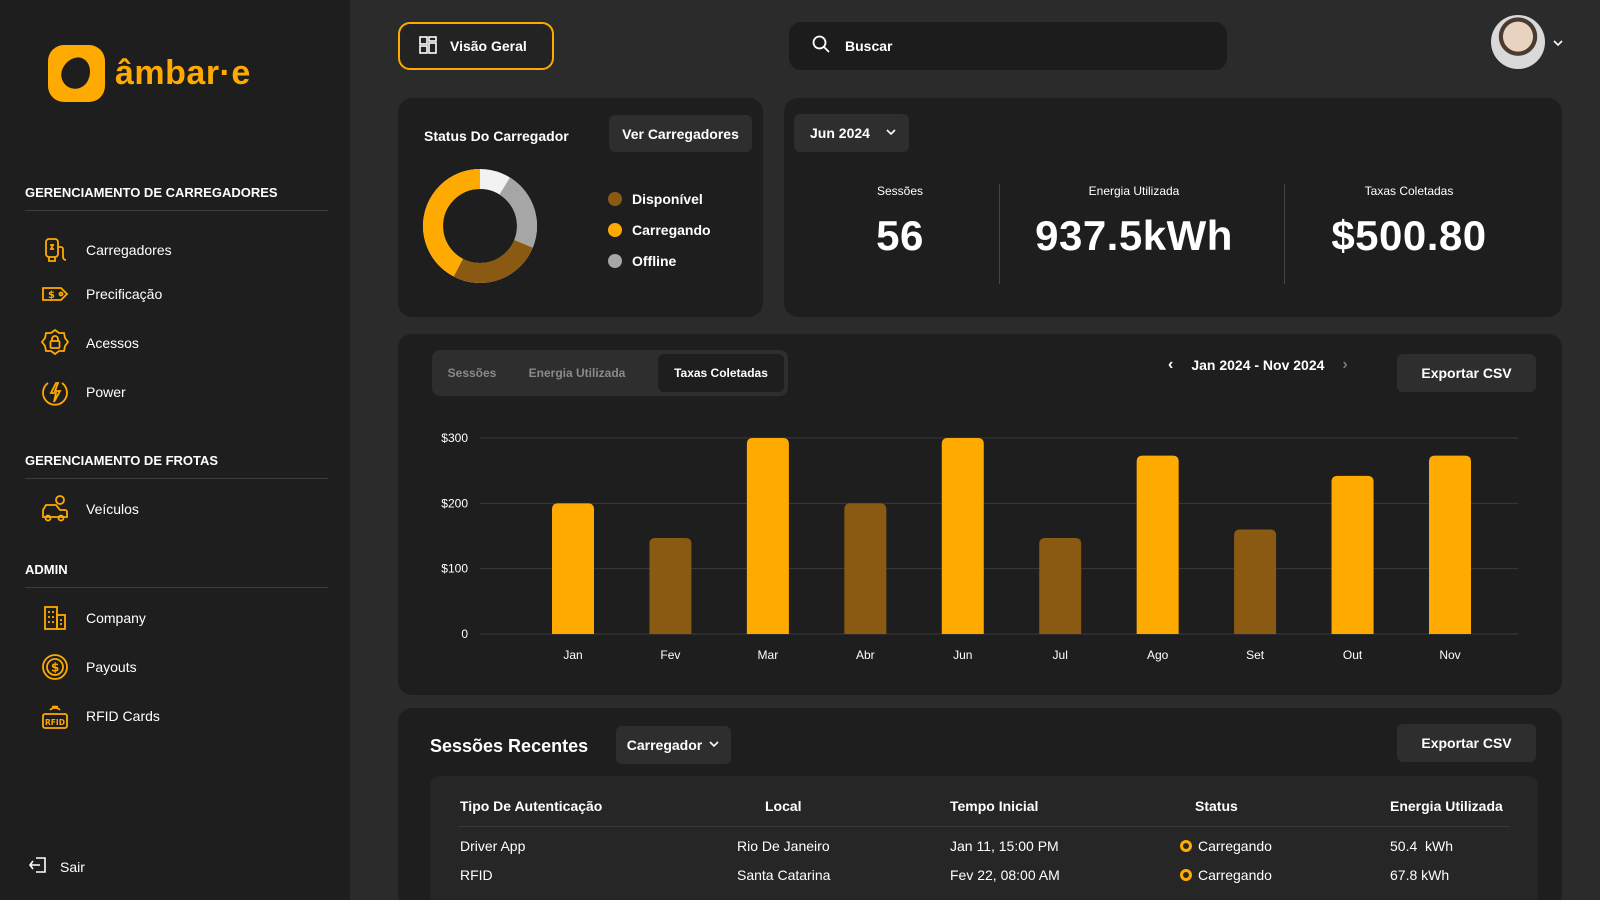 This screenshot has height=900, width=1600. Describe the element at coordinates (1450, 544) in the screenshot. I see `bar-nov` at that location.